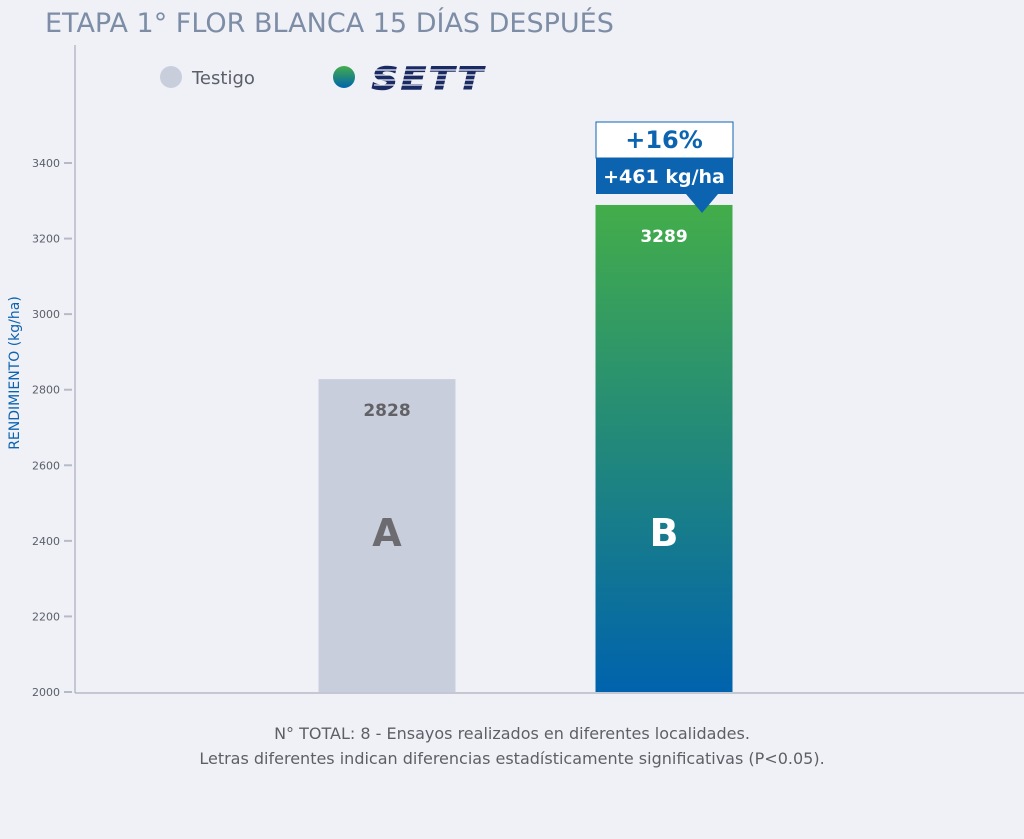 This screenshot has width=1024, height=839. What do you see at coordinates (428, 79) in the screenshot?
I see `sett-logo: SETT` at bounding box center [428, 79].